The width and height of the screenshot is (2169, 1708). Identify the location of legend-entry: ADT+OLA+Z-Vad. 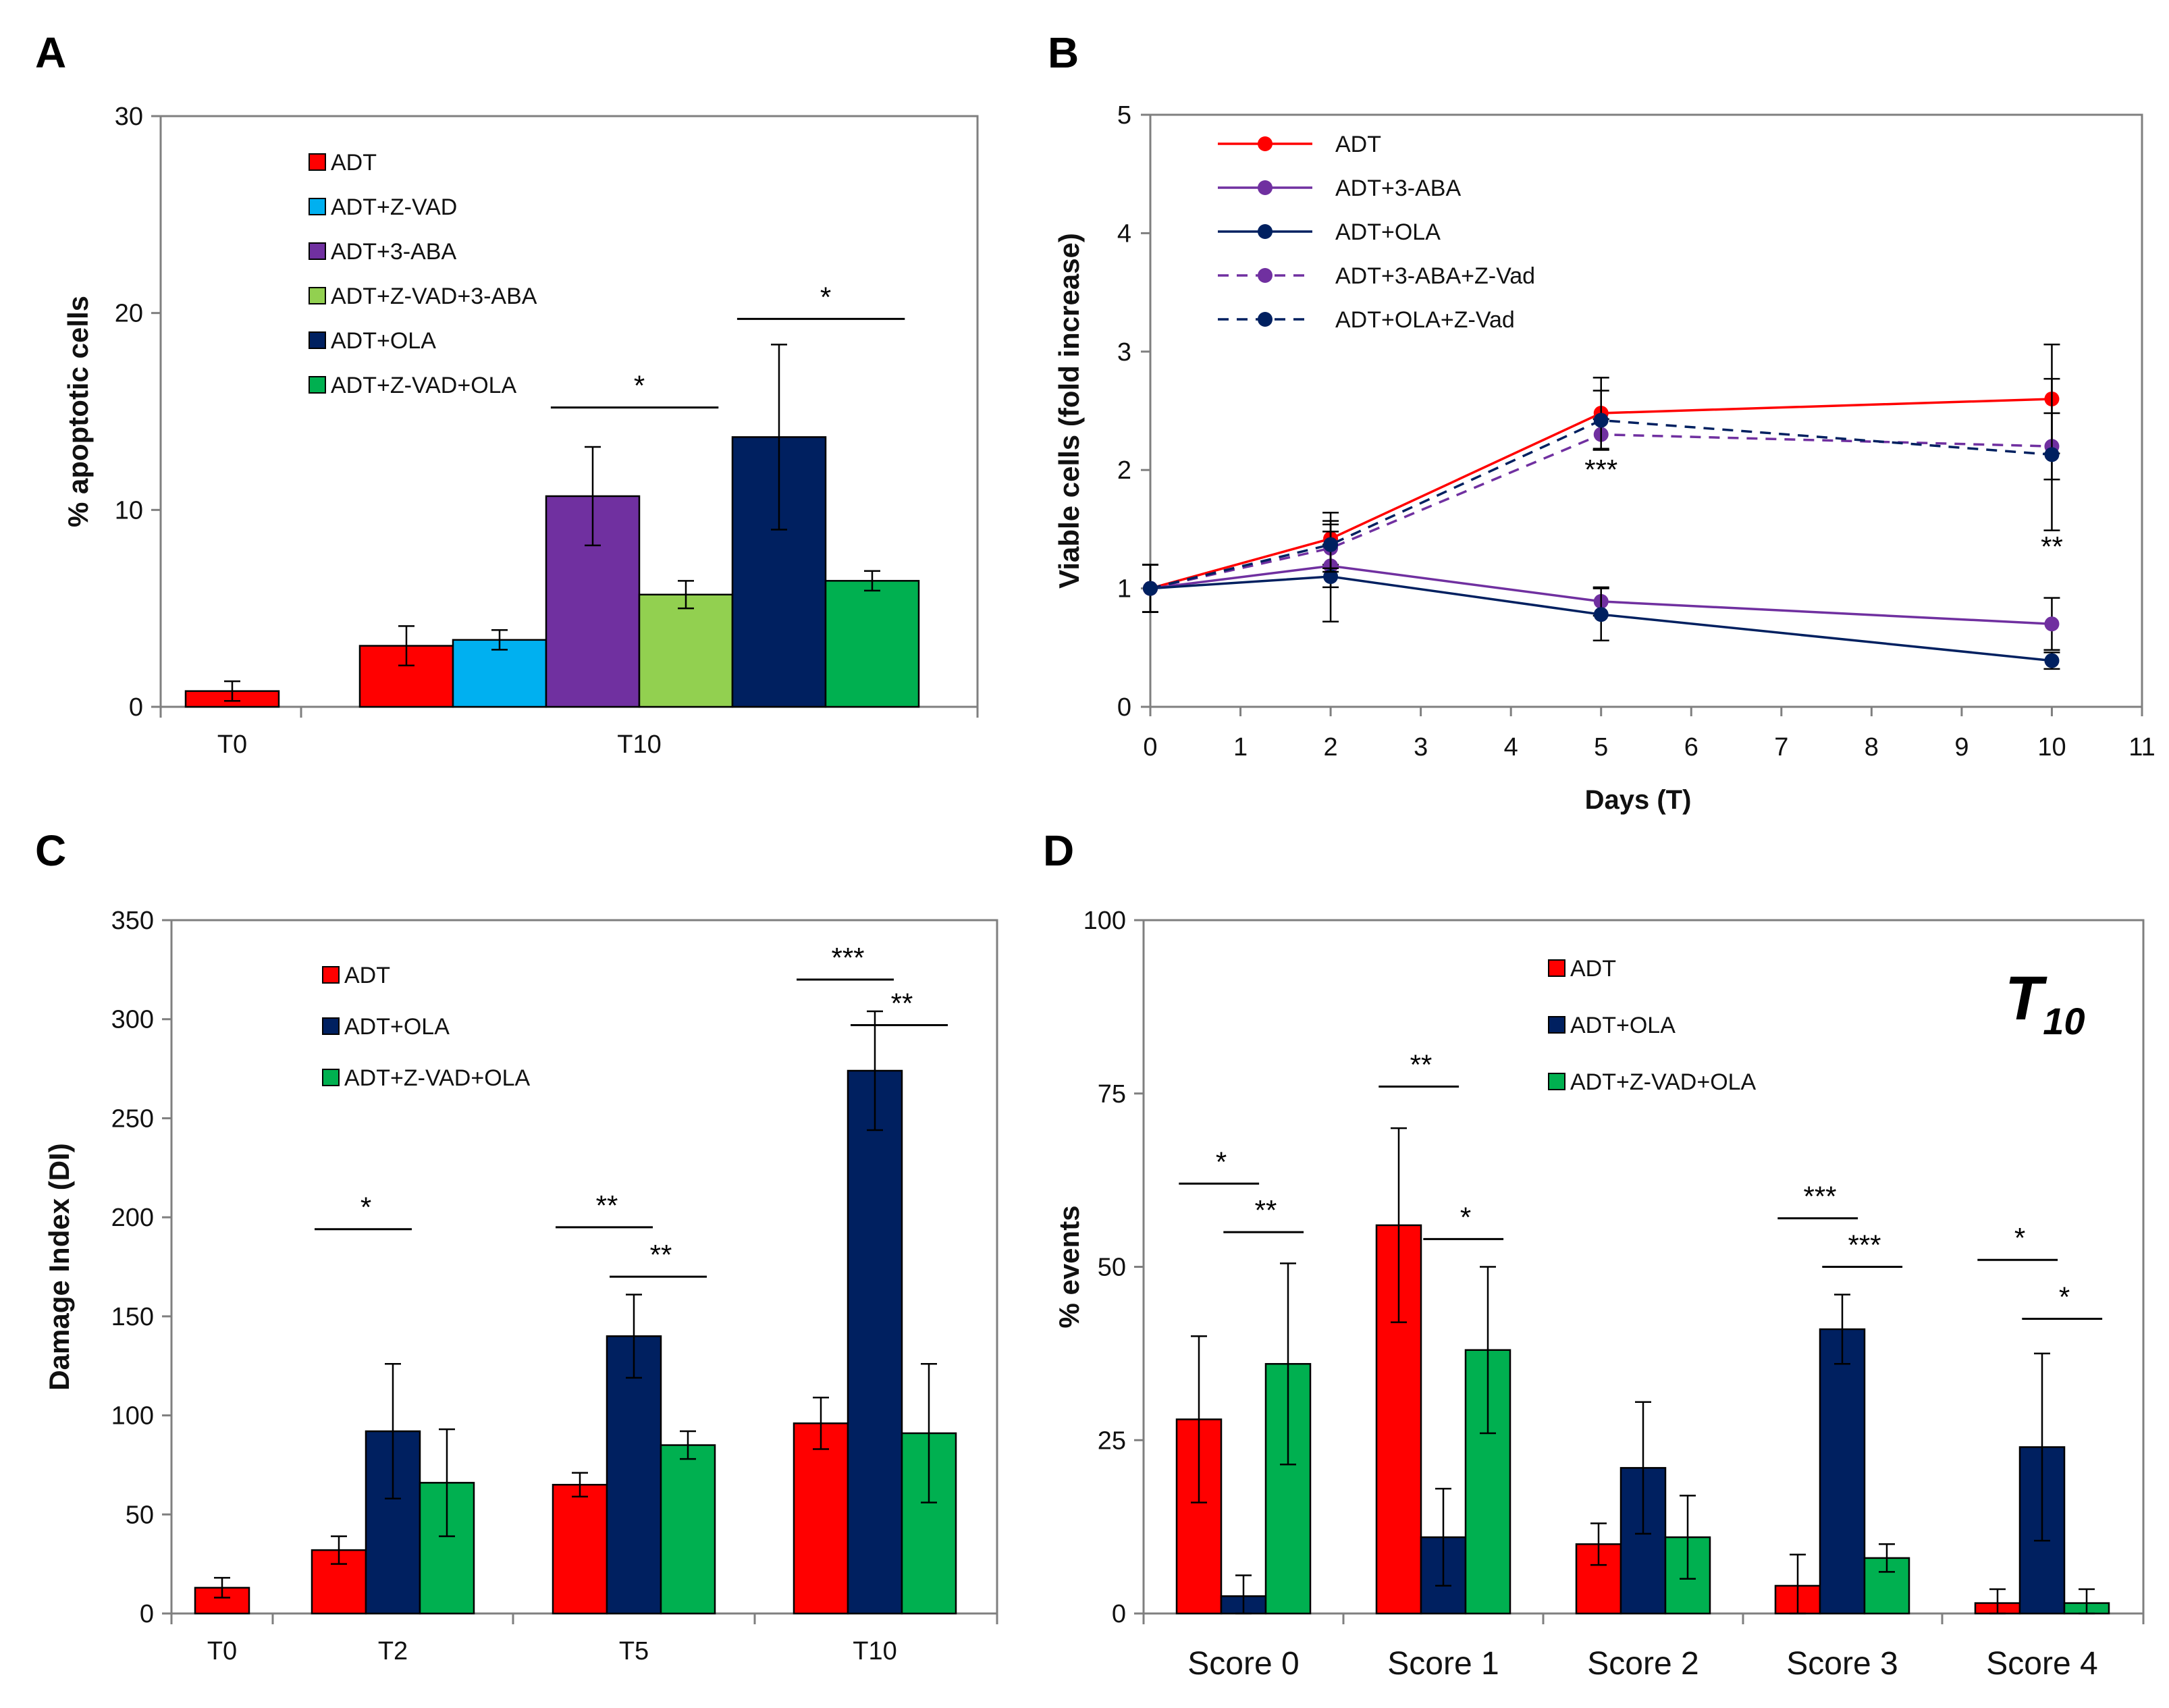
(1425, 320).